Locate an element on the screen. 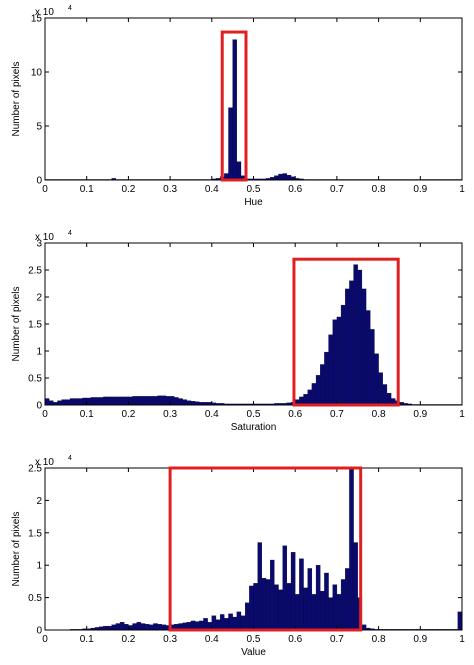 The image size is (474, 665). value-x-tick-label: 0.8 is located at coordinates (379, 639).